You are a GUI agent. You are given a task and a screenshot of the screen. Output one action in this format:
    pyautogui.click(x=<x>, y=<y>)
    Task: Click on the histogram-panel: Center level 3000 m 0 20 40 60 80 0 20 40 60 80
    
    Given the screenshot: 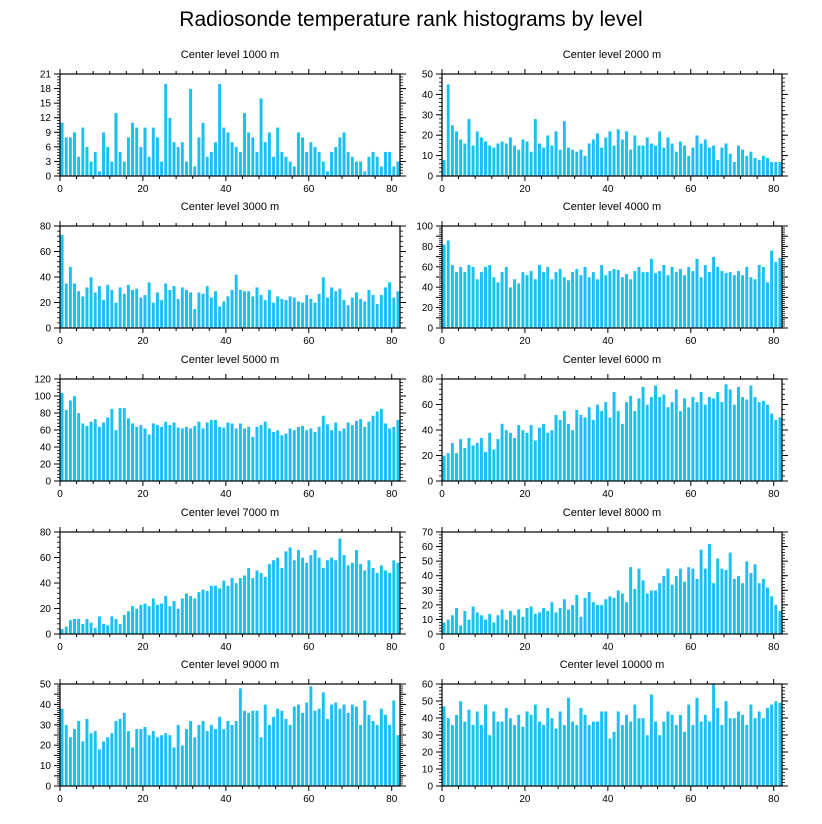 What is the action you would take?
    pyautogui.click(x=223, y=274)
    